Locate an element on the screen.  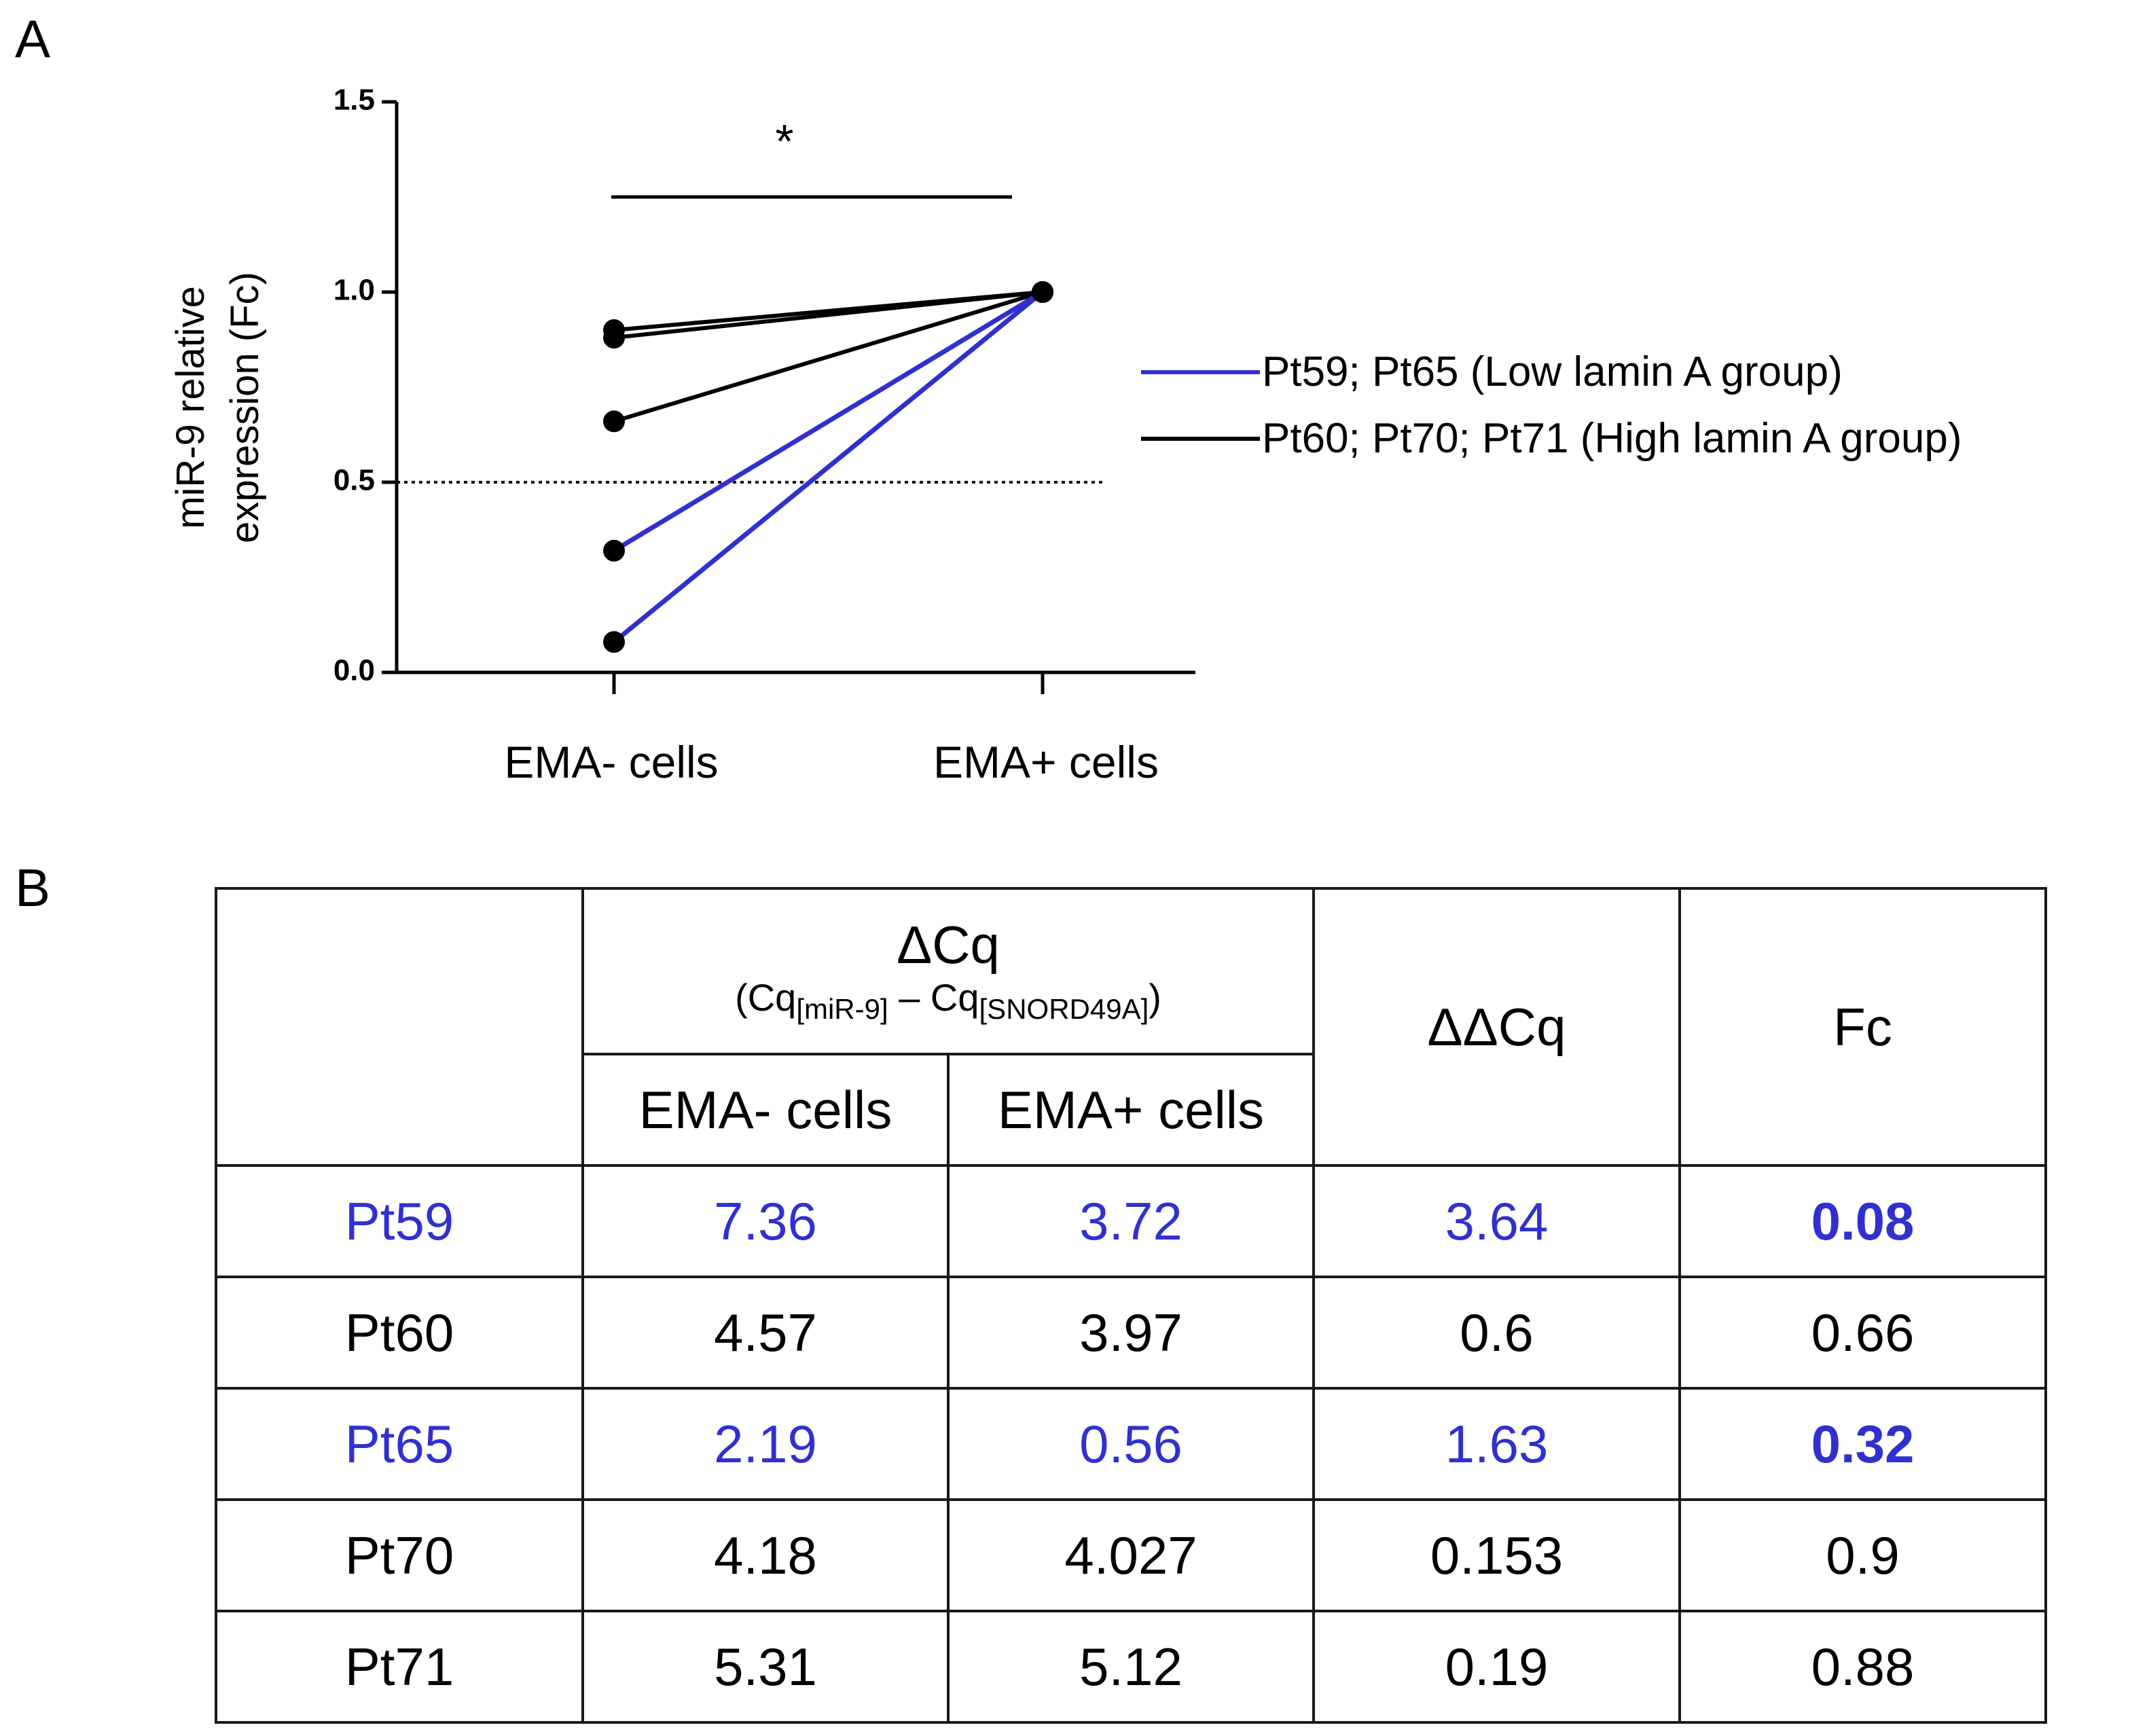
cell-ddcq: 3.64 is located at coordinates (1496, 1221).